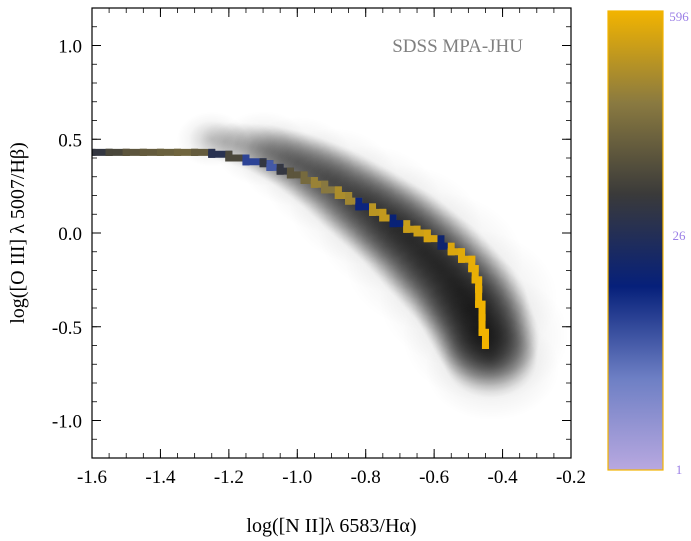  I want to click on x-axis-label: log([N II]λ 6583/Hα), so click(331, 526).